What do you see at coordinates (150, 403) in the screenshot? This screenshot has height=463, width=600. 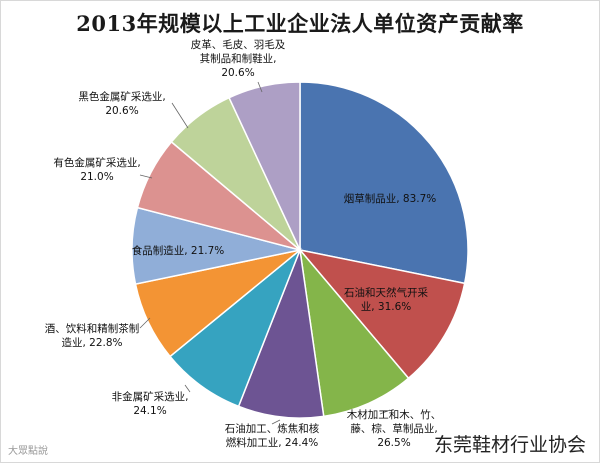 I see `slice-label-5: 非金属矿采选业, 24.1%` at bounding box center [150, 403].